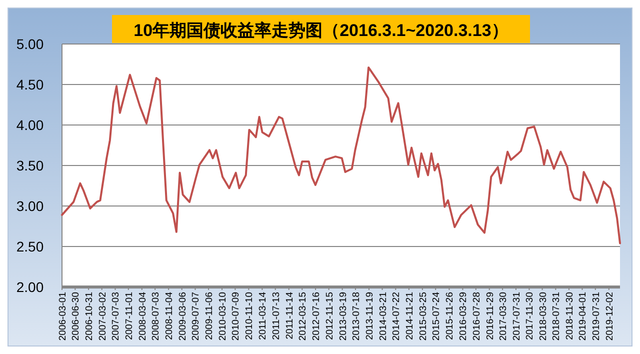  I want to click on x-tick-label: 2013-03-19, so click(343, 316).